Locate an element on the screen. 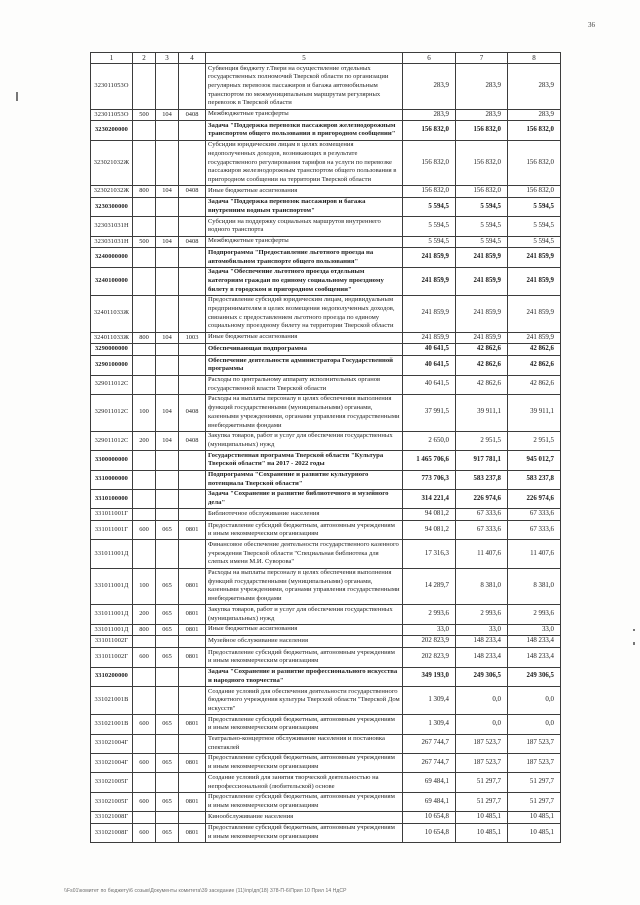 This screenshot has width=640, height=905. amount-col6-cell: 10 654,8 is located at coordinates (429, 833).